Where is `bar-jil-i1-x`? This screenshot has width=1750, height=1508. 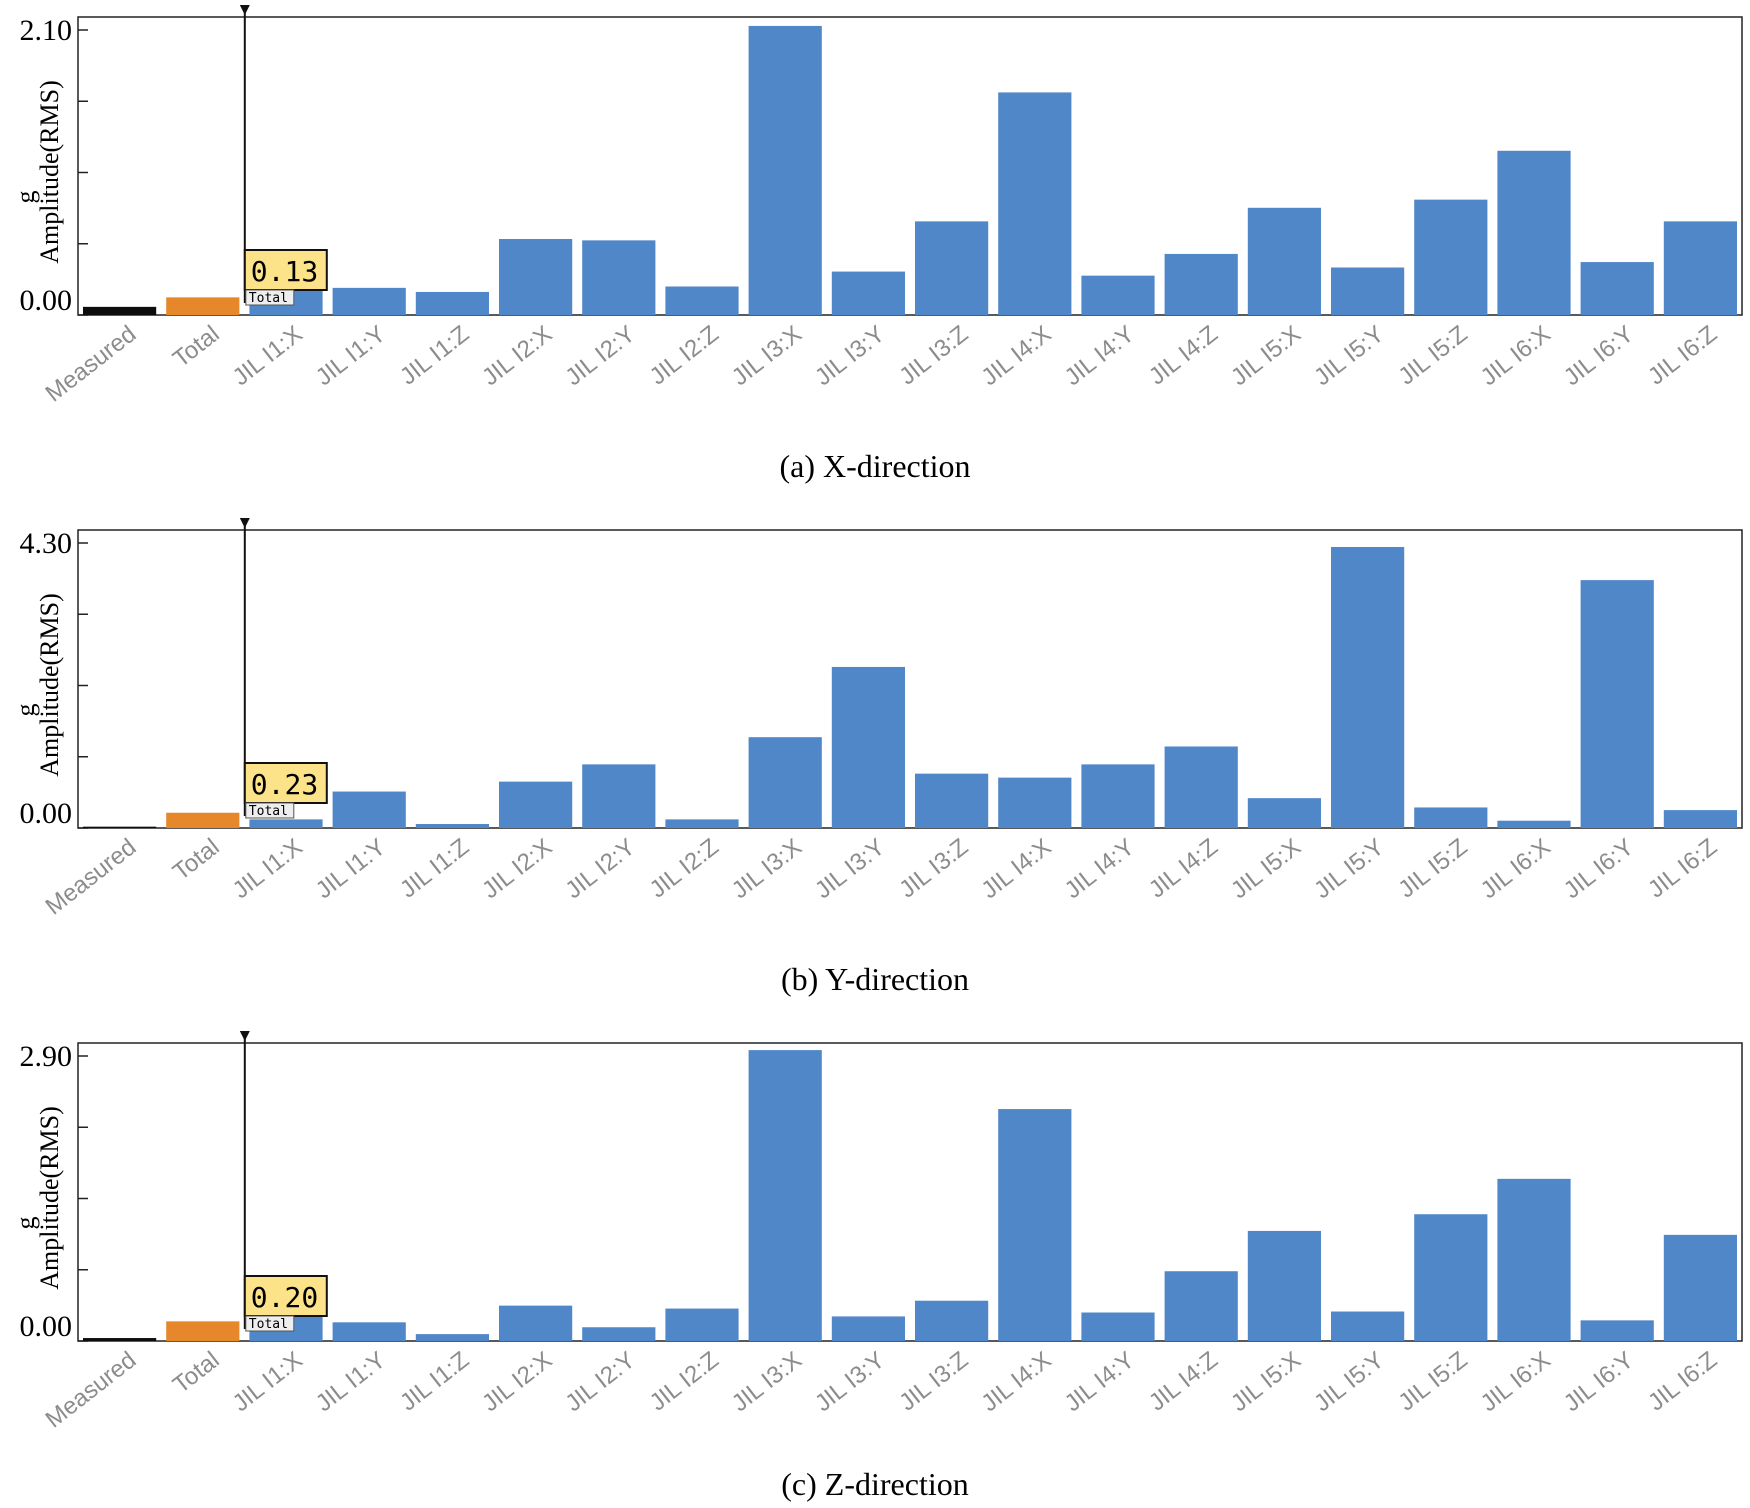 bar-jil-i1-x is located at coordinates (286, 823).